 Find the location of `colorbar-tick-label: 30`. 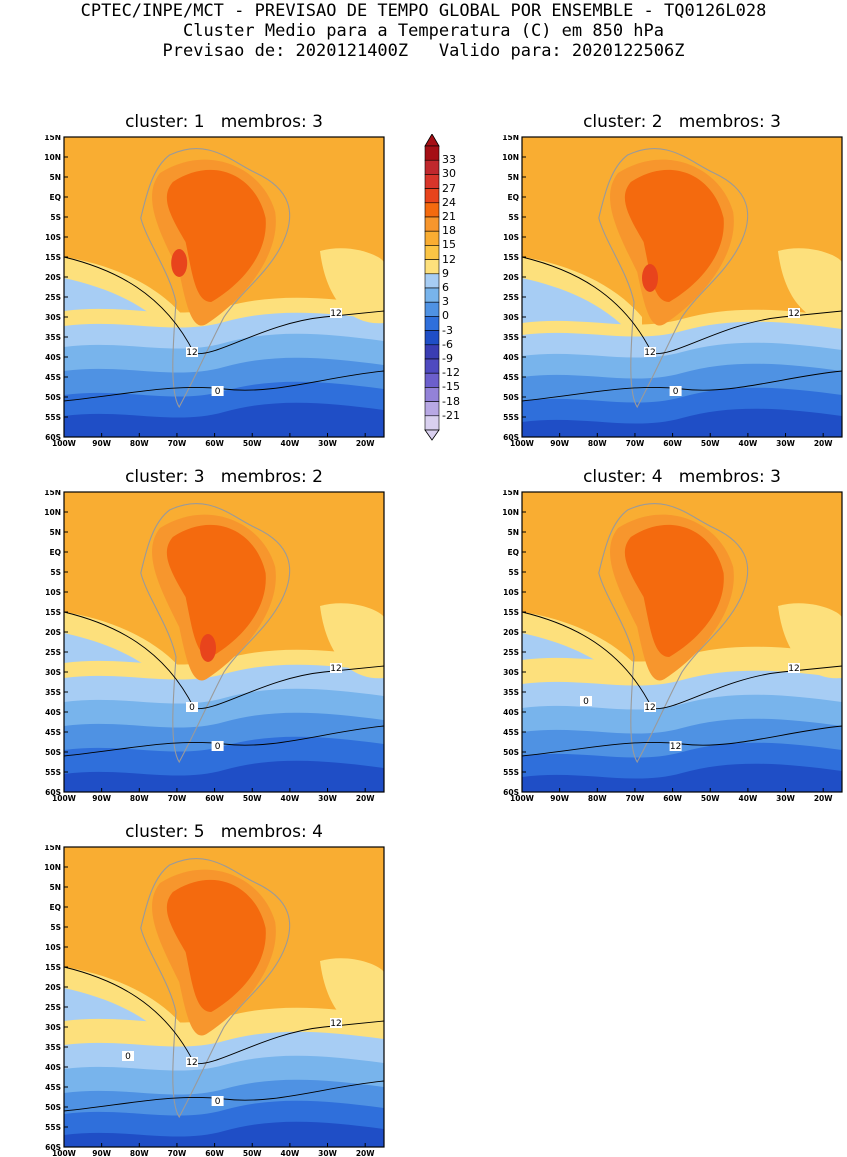

colorbar-tick-label: 30 is located at coordinates (449, 174).